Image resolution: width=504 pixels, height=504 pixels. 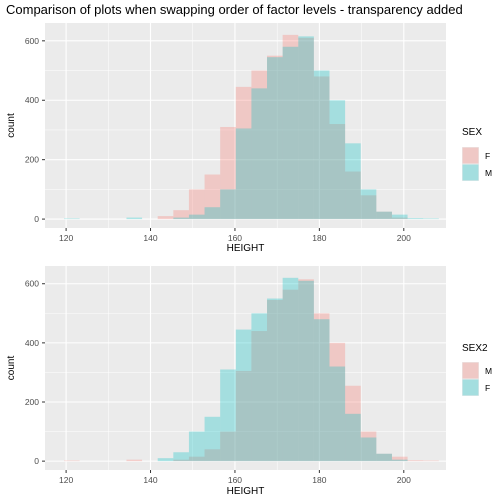 I want to click on panel2-y-tick-label: 600, so click(x=32, y=284).